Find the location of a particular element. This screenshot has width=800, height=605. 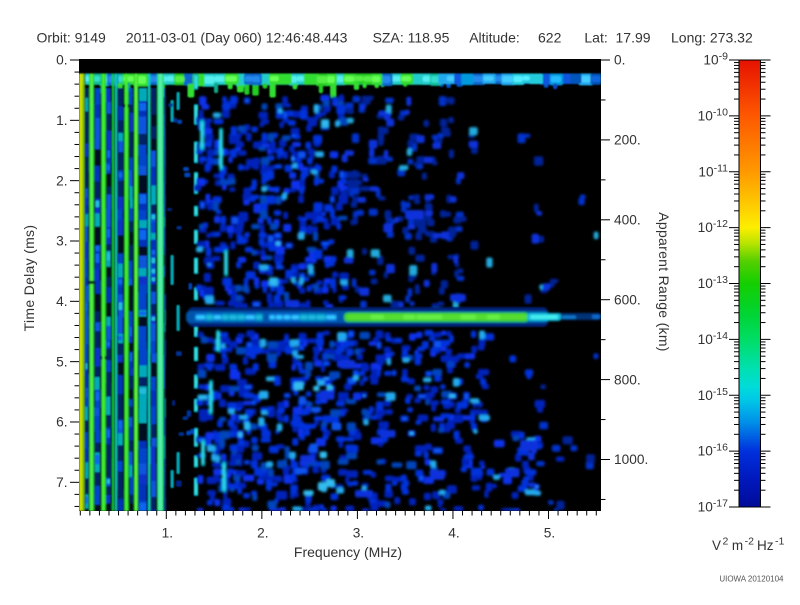

svg-text: 17.99 is located at coordinates (633, 38).